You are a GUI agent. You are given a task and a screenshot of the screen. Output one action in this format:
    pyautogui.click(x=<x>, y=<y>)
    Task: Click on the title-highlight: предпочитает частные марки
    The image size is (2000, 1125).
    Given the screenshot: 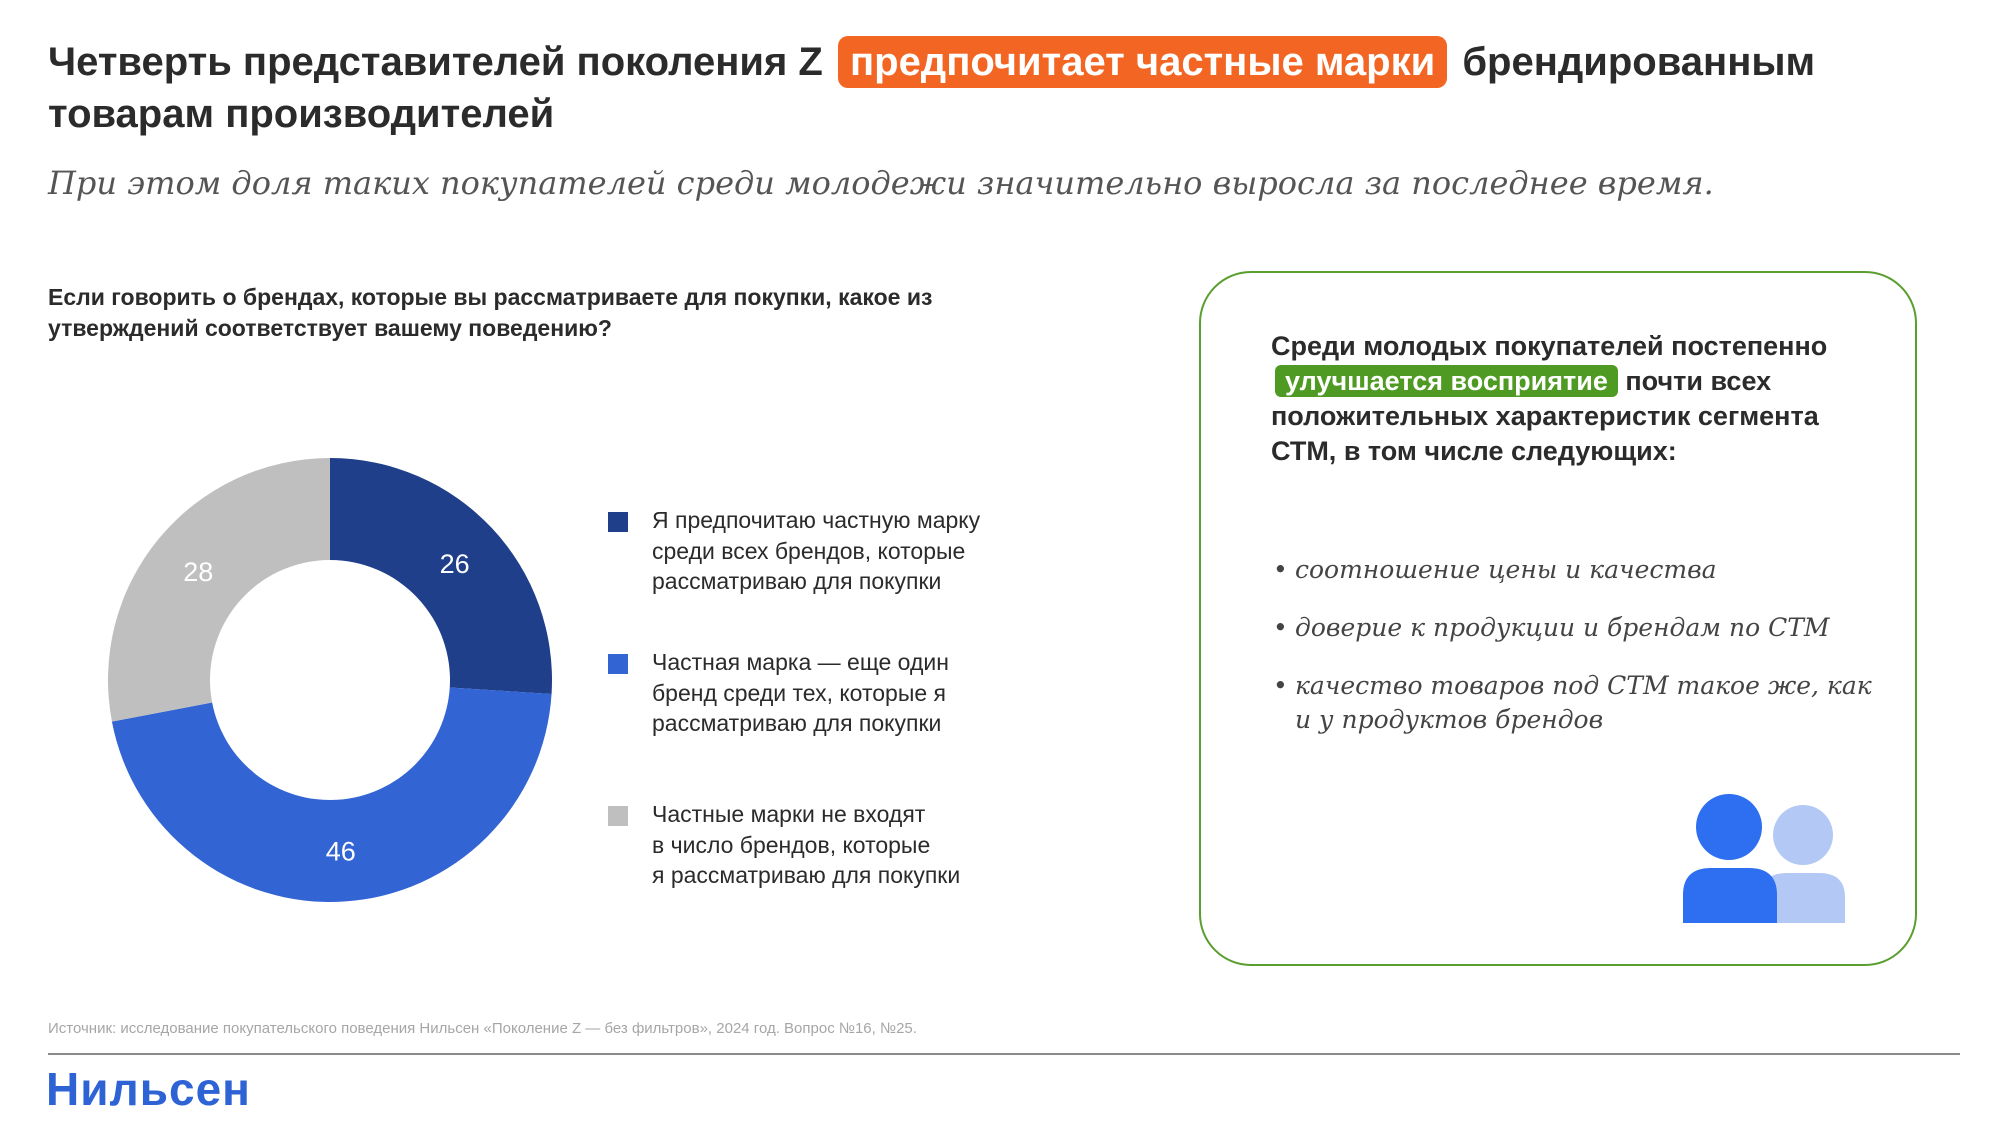 What is the action you would take?
    pyautogui.click(x=1142, y=62)
    